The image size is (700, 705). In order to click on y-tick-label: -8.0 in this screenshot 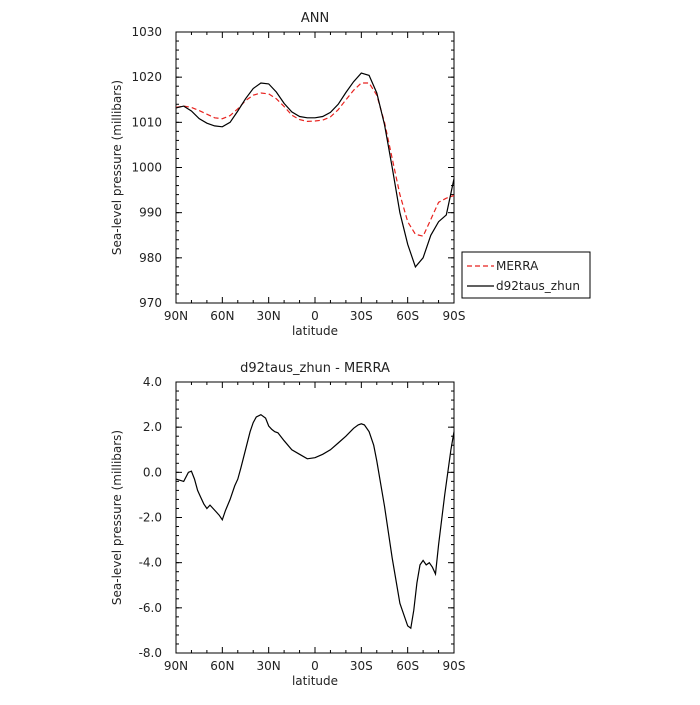, I will do `click(150, 653)`.